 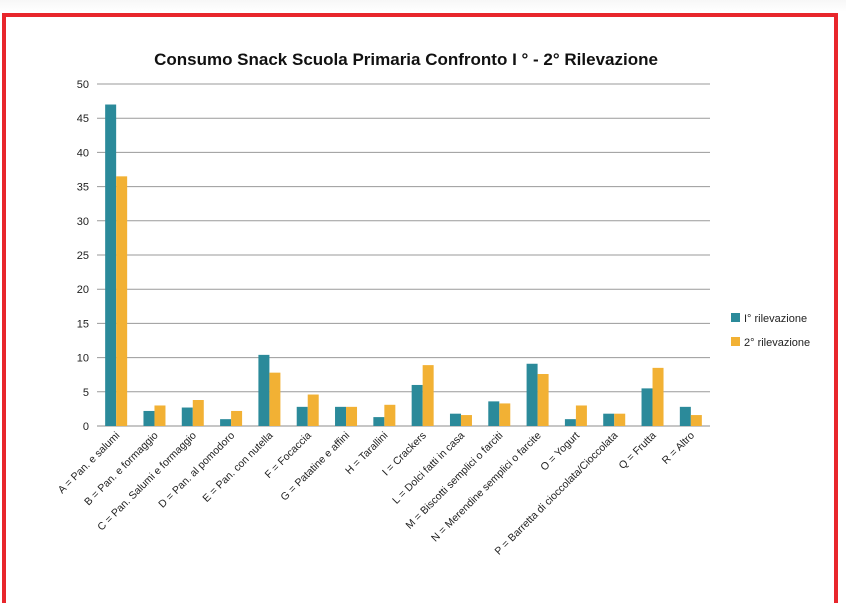 What do you see at coordinates (777, 343) in the screenshot?
I see `legend-label: 2° rilevazione` at bounding box center [777, 343].